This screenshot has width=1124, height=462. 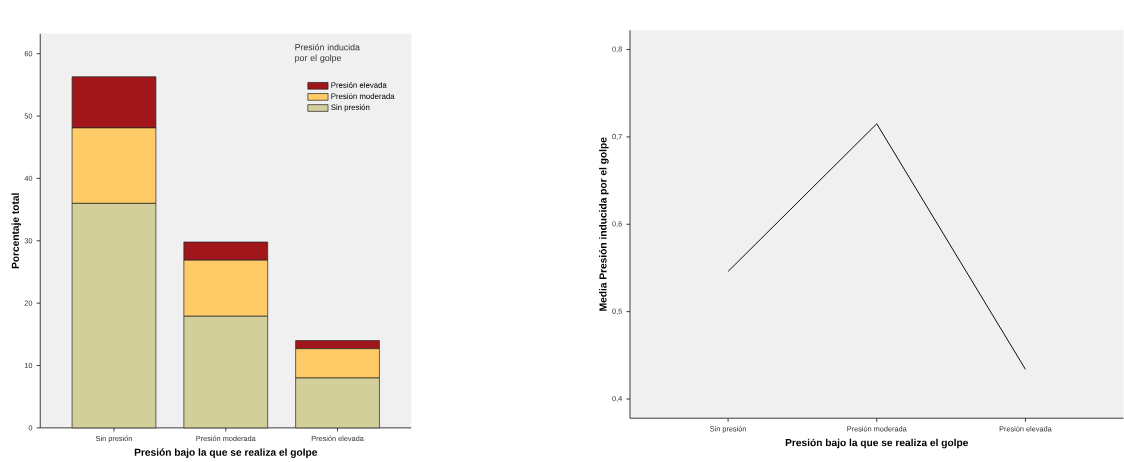 I want to click on y-axis-title: Media Presión inducida por el golpe, so click(x=604, y=224).